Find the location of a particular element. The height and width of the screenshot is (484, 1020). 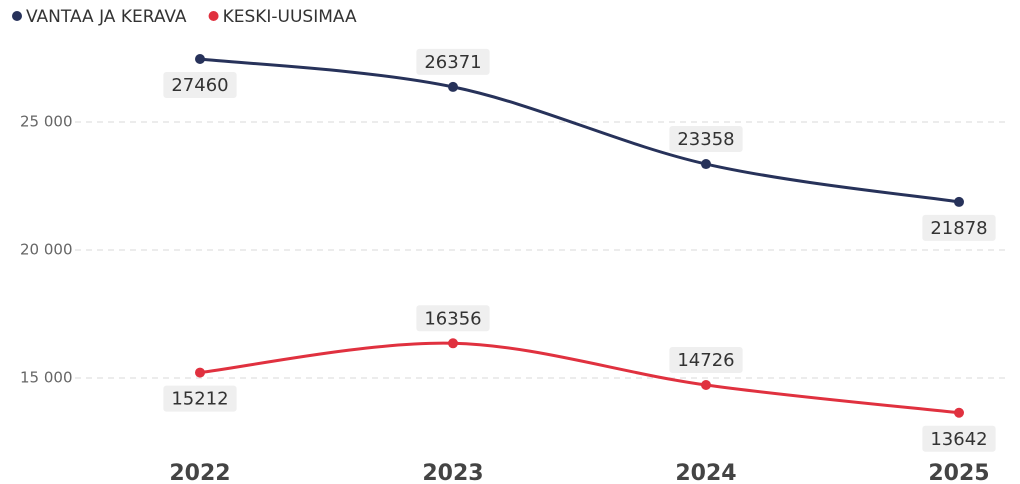

data-label: 26371 is located at coordinates (453, 61).